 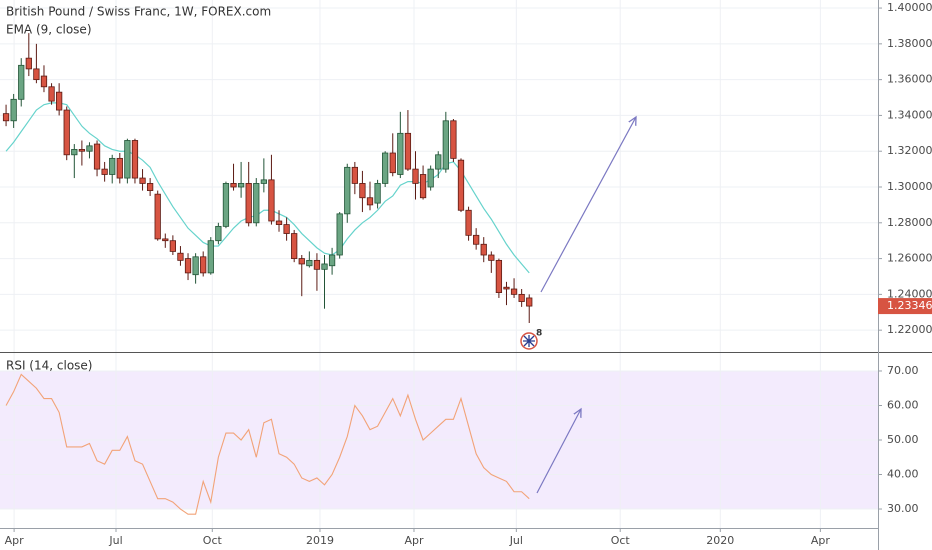 I want to click on last-price-tag, so click(x=905, y=306).